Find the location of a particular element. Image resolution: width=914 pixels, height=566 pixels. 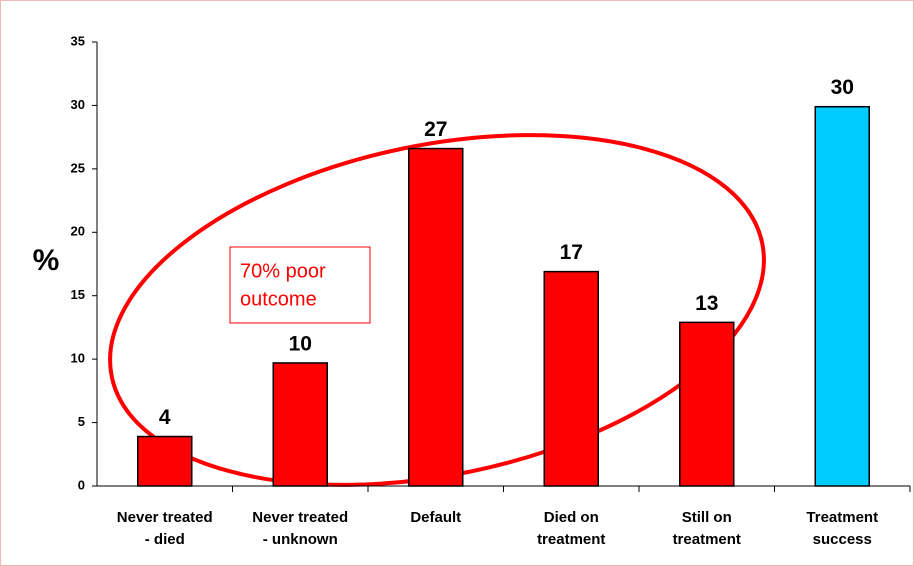

y-tick-label: 20 is located at coordinates (78, 231).